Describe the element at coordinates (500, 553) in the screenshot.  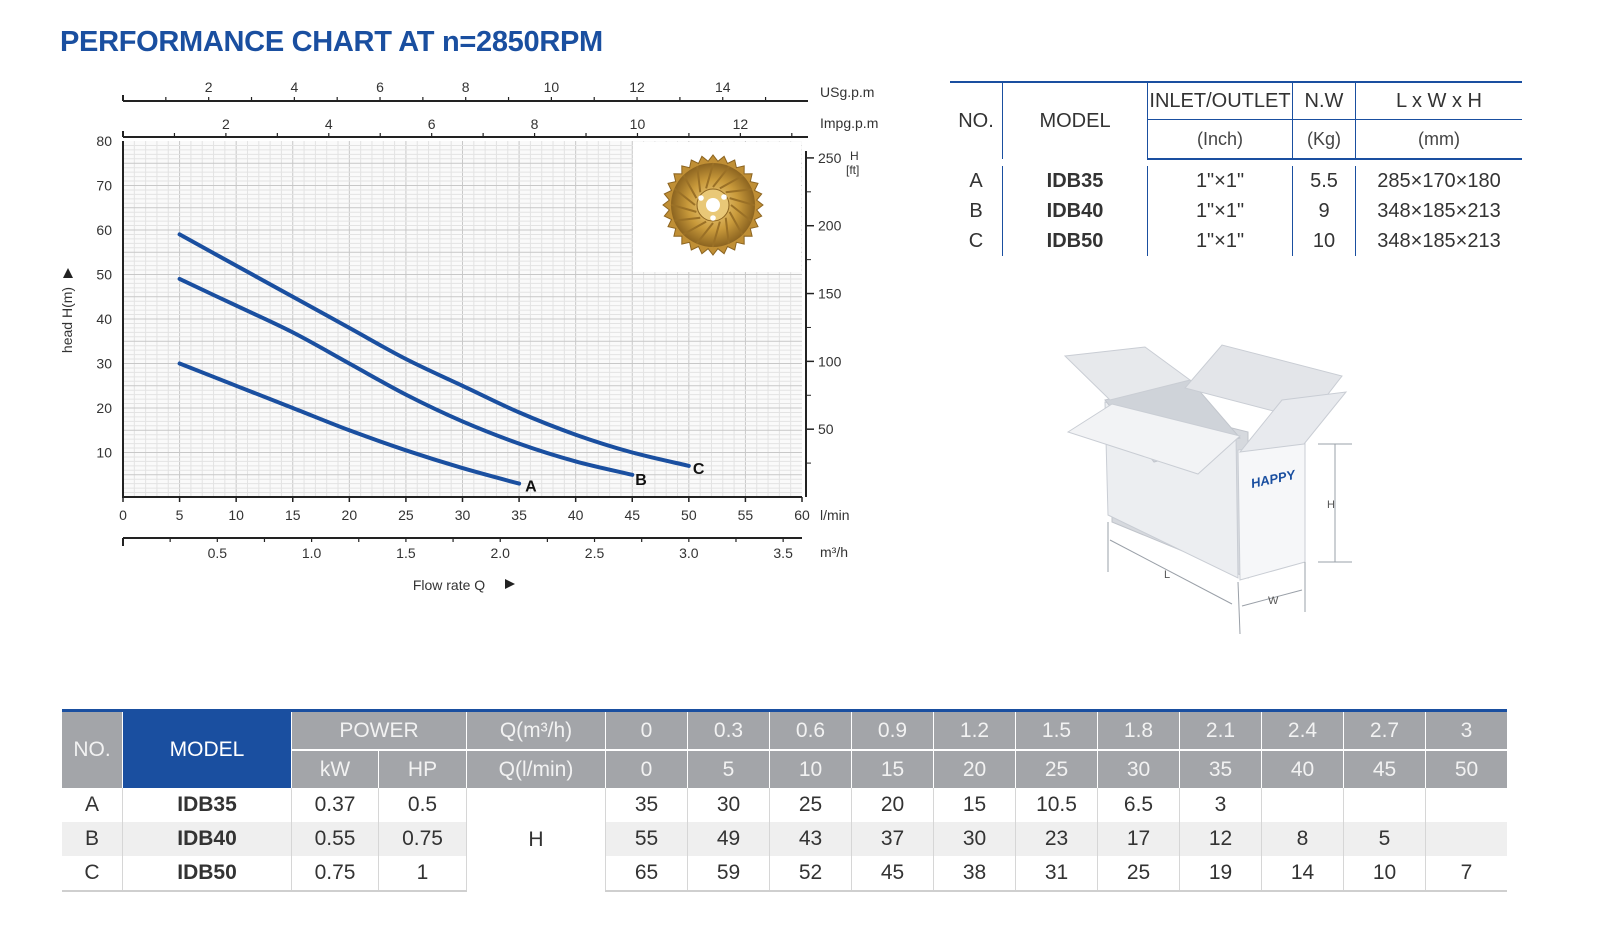
I see `m3h-tick-label: 2.0` at that location.